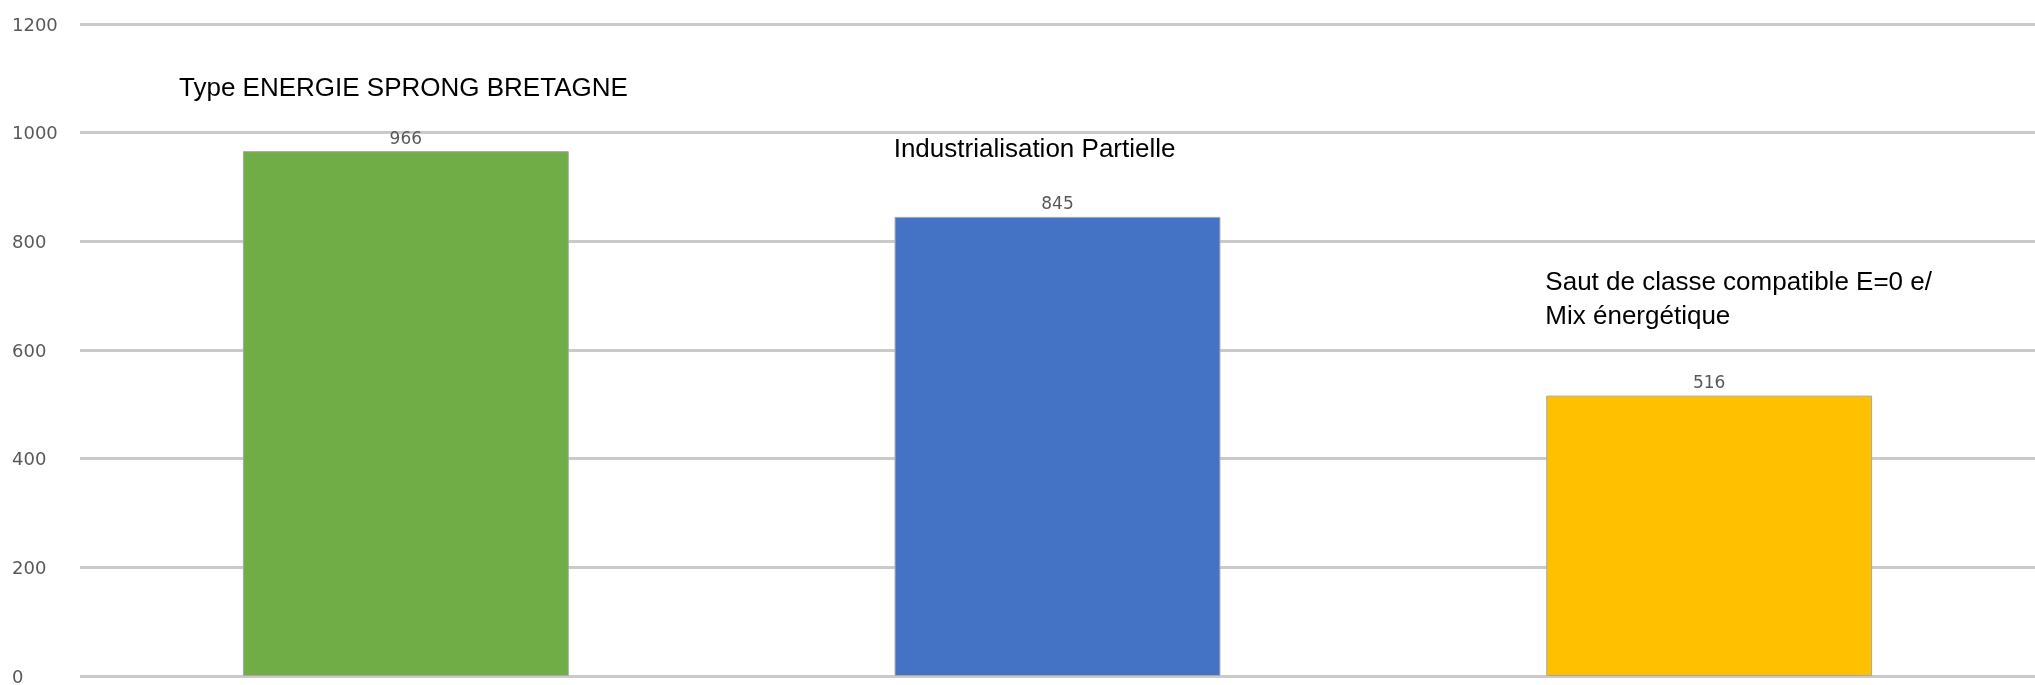 This screenshot has height=685, width=2035. I want to click on y-tick-label: 600, so click(29, 350).